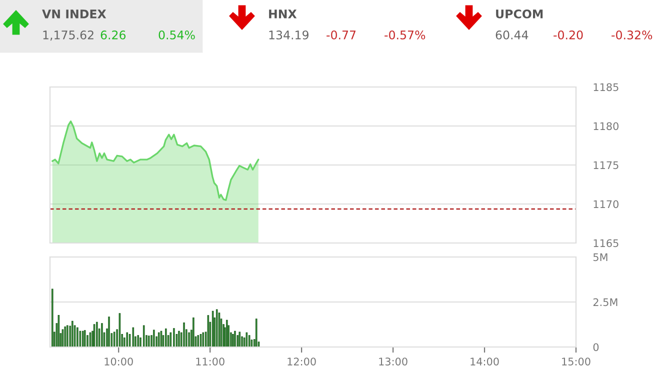 Image resolution: width=660 pixels, height=373 pixels. I want to click on text: -0.20, so click(568, 35).